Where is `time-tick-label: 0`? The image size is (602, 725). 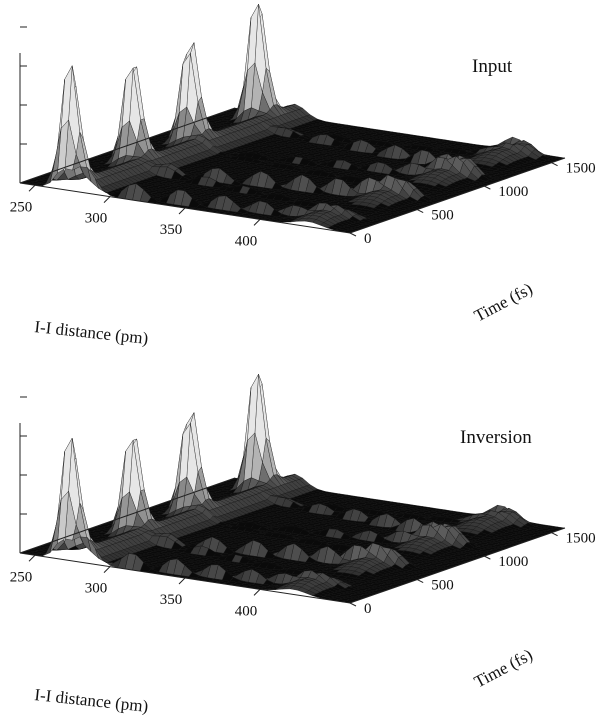 time-tick-label: 0 is located at coordinates (368, 239).